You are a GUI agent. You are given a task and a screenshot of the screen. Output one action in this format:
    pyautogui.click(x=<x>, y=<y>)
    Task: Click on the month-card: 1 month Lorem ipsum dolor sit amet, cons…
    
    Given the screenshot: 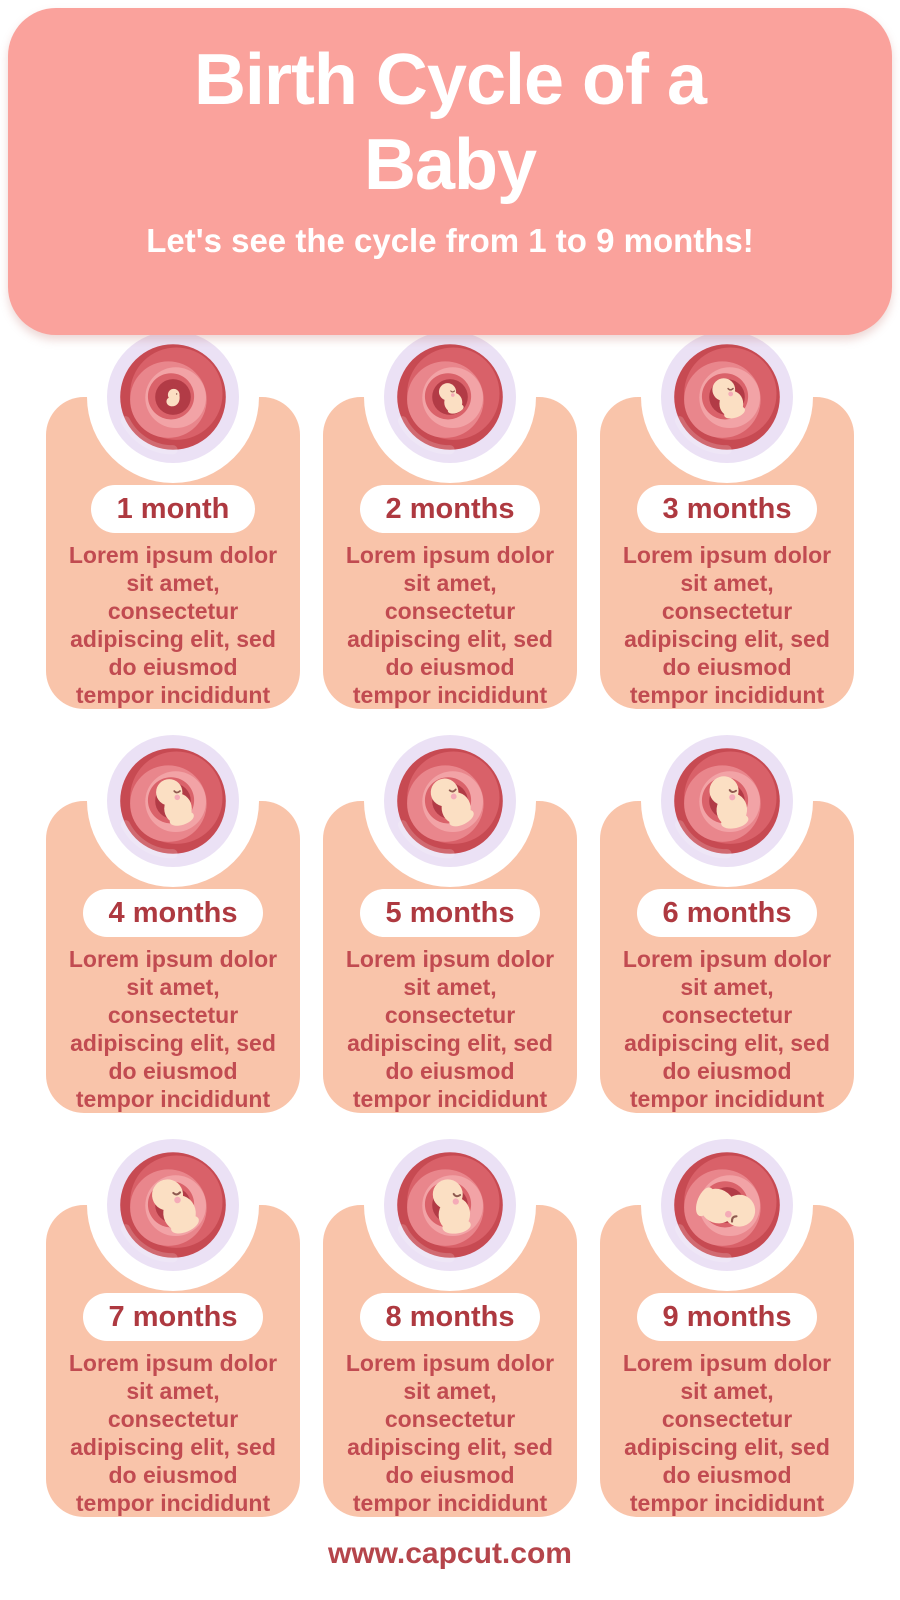 What is the action you would take?
    pyautogui.click(x=173, y=510)
    